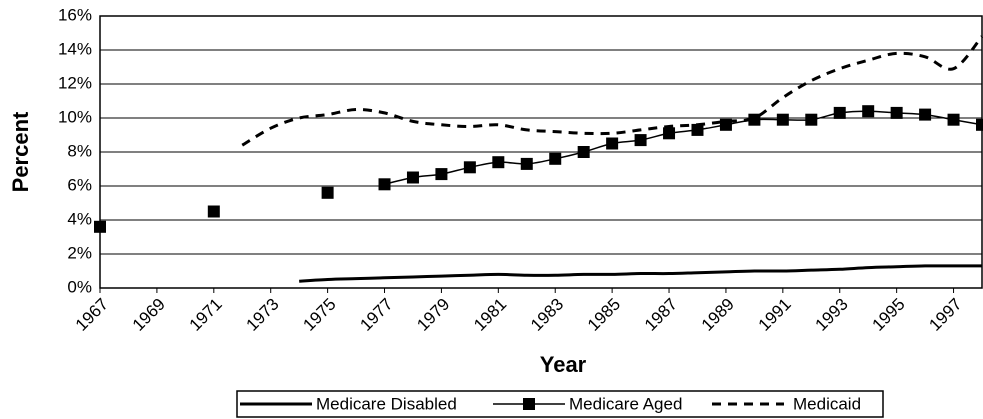 The width and height of the screenshot is (983, 419). I want to click on legend-marker, so click(529, 404).